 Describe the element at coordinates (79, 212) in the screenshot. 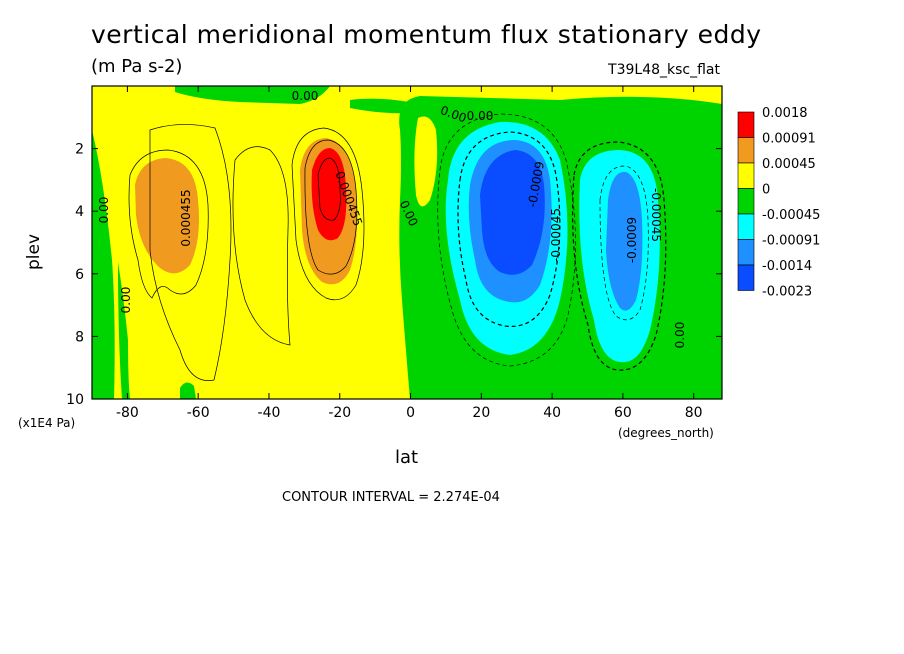

I see `y-tick-label: 4` at that location.